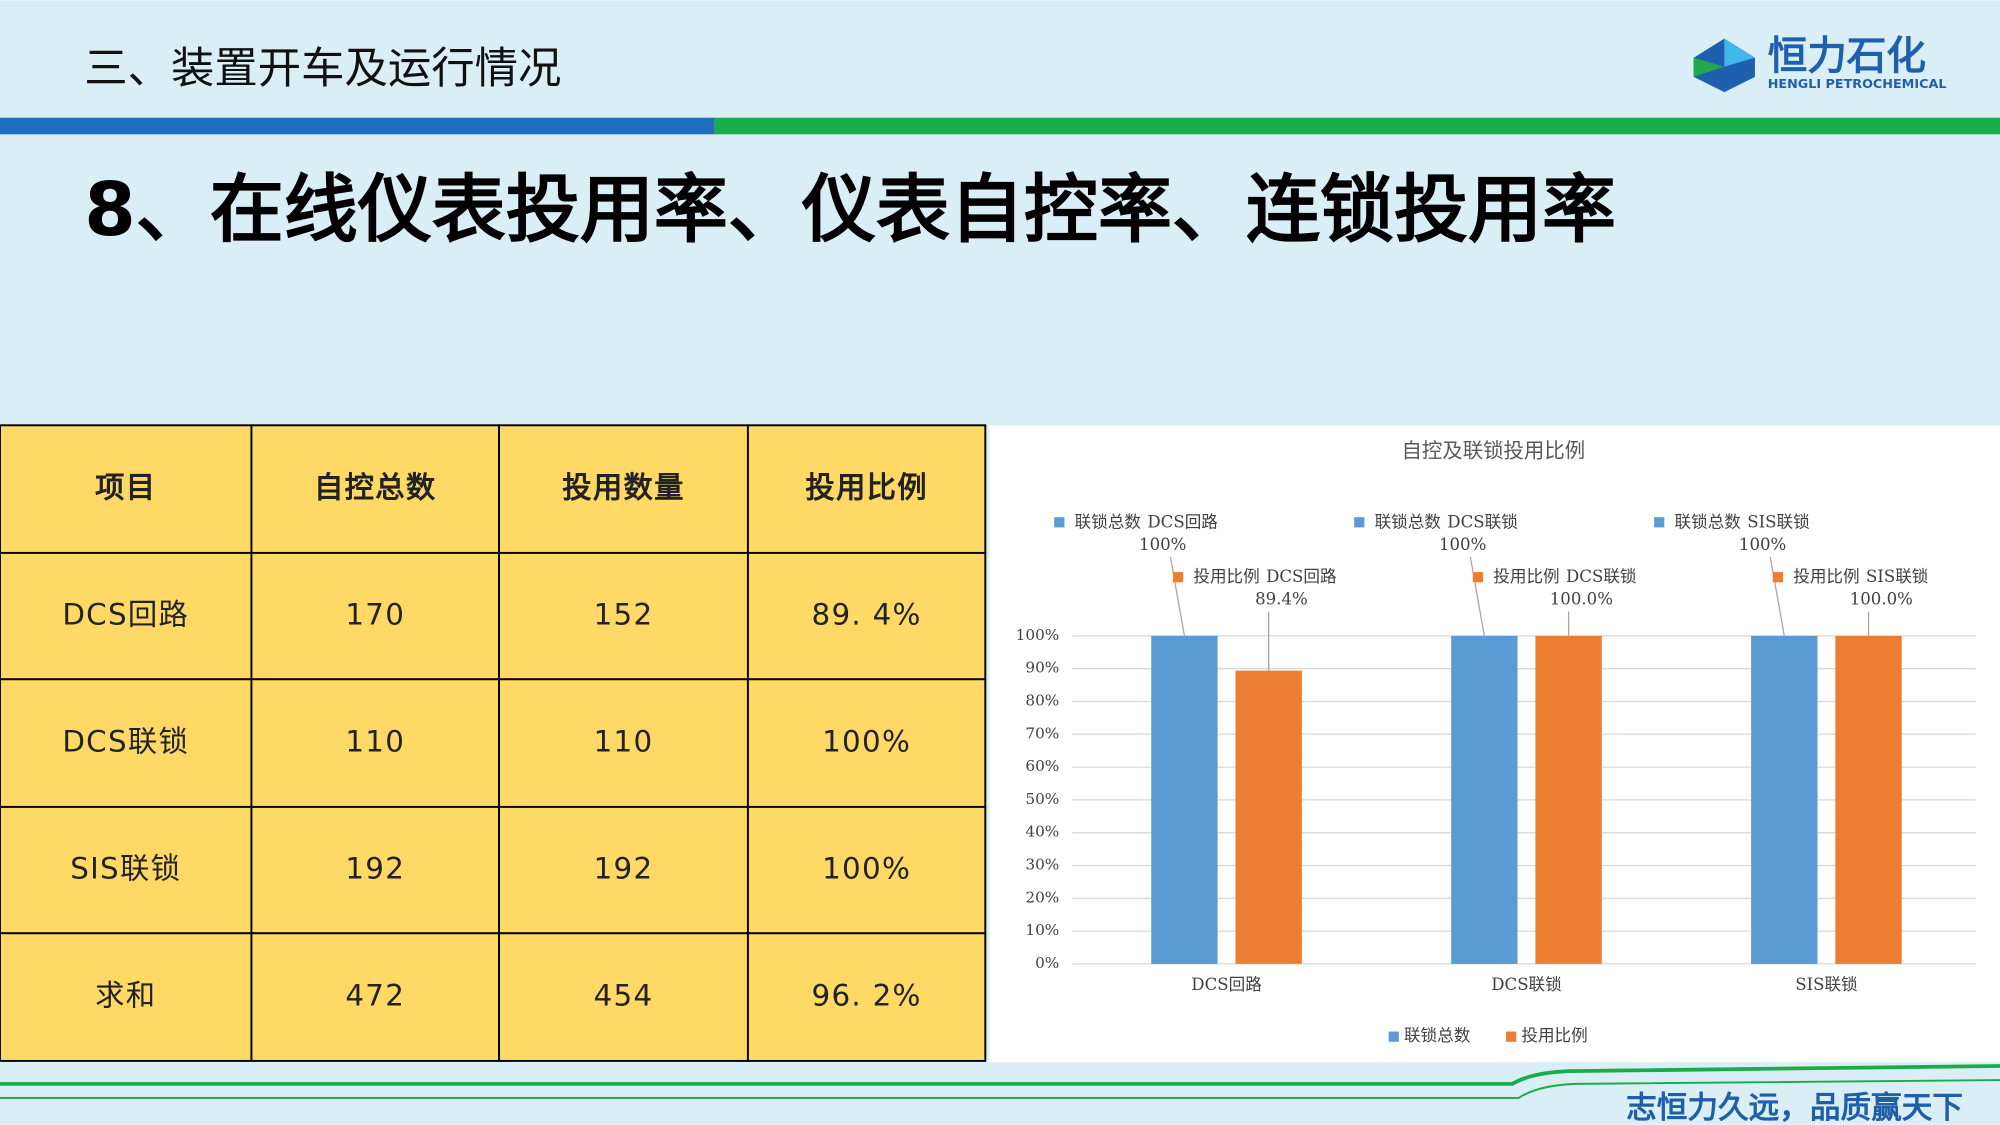  I want to click on table-cell-text: 89. 4%, so click(867, 615).